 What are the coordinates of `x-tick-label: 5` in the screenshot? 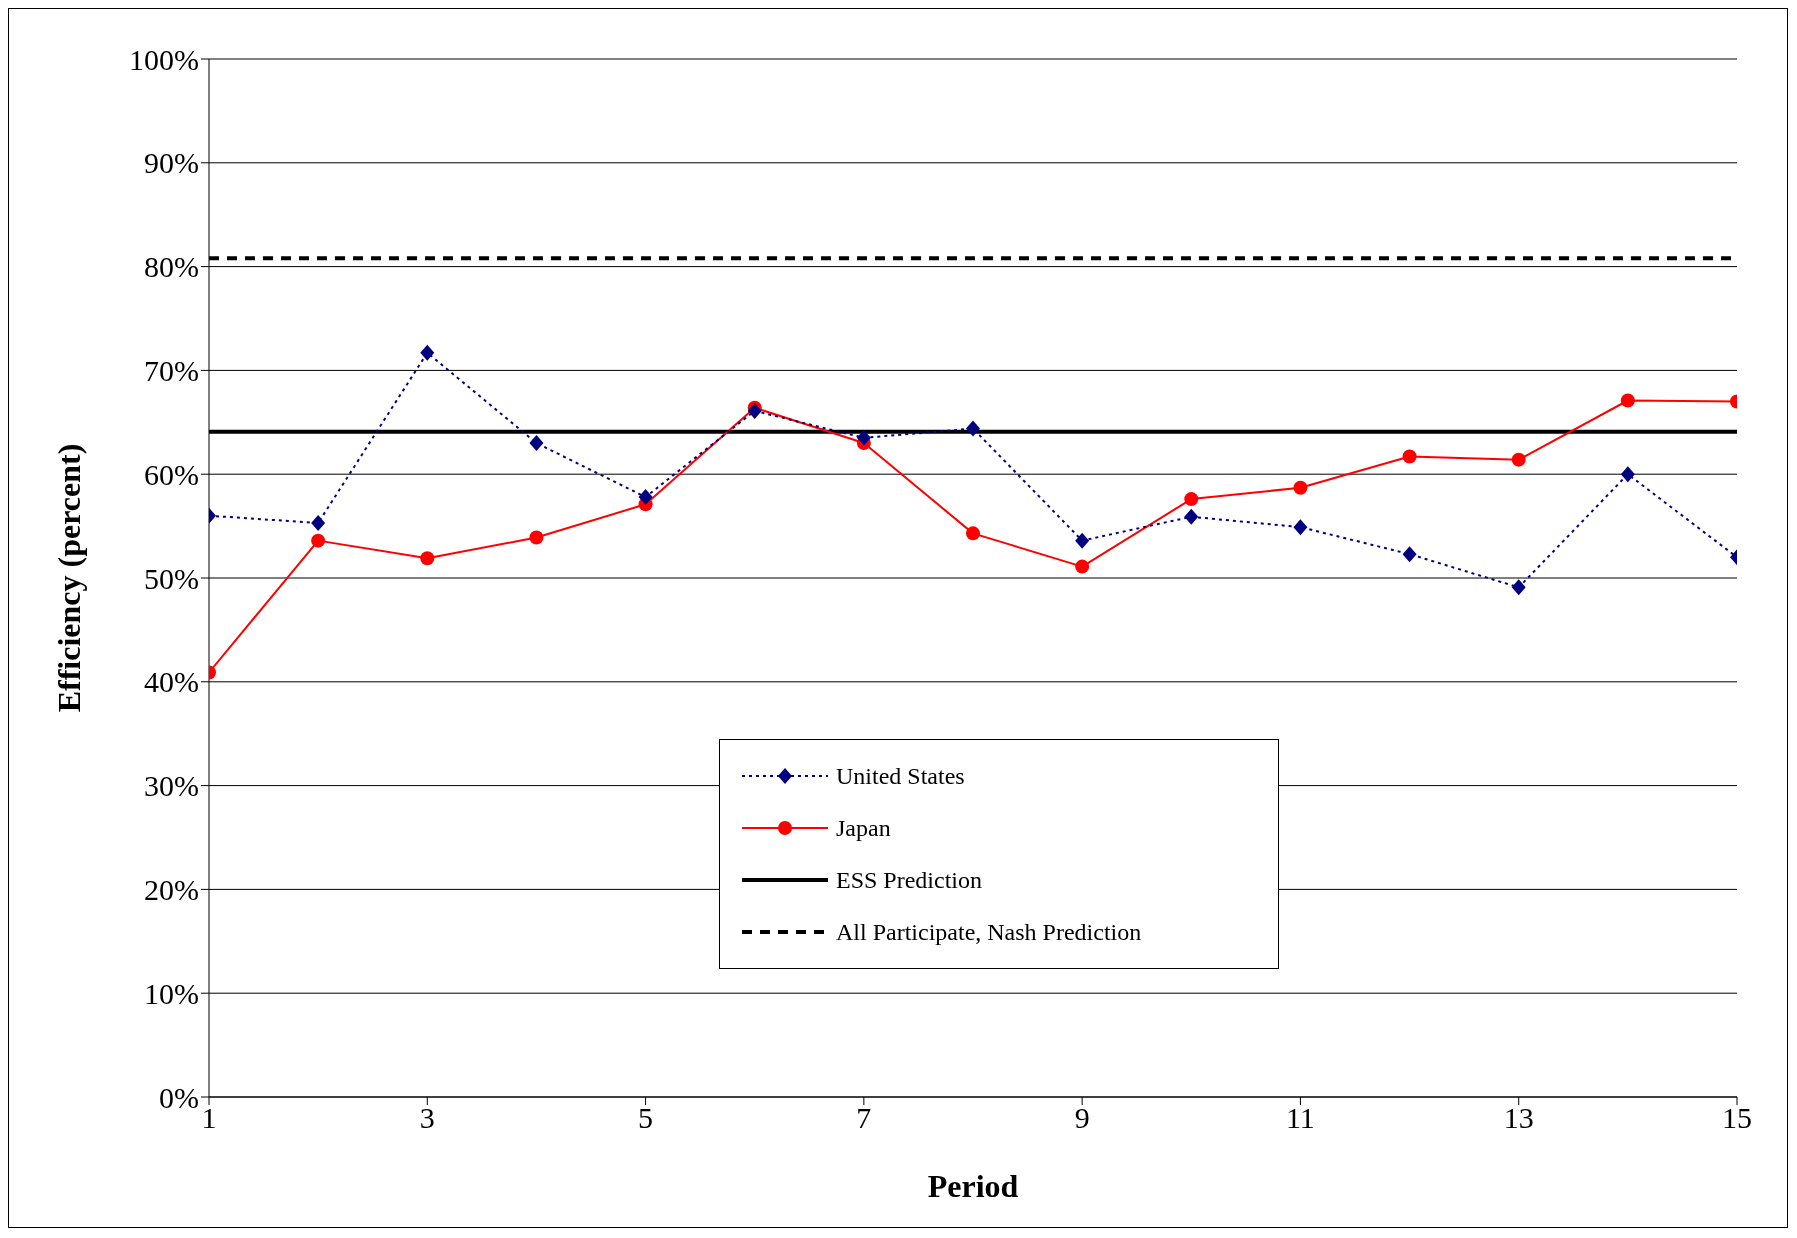 It's located at (646, 1118).